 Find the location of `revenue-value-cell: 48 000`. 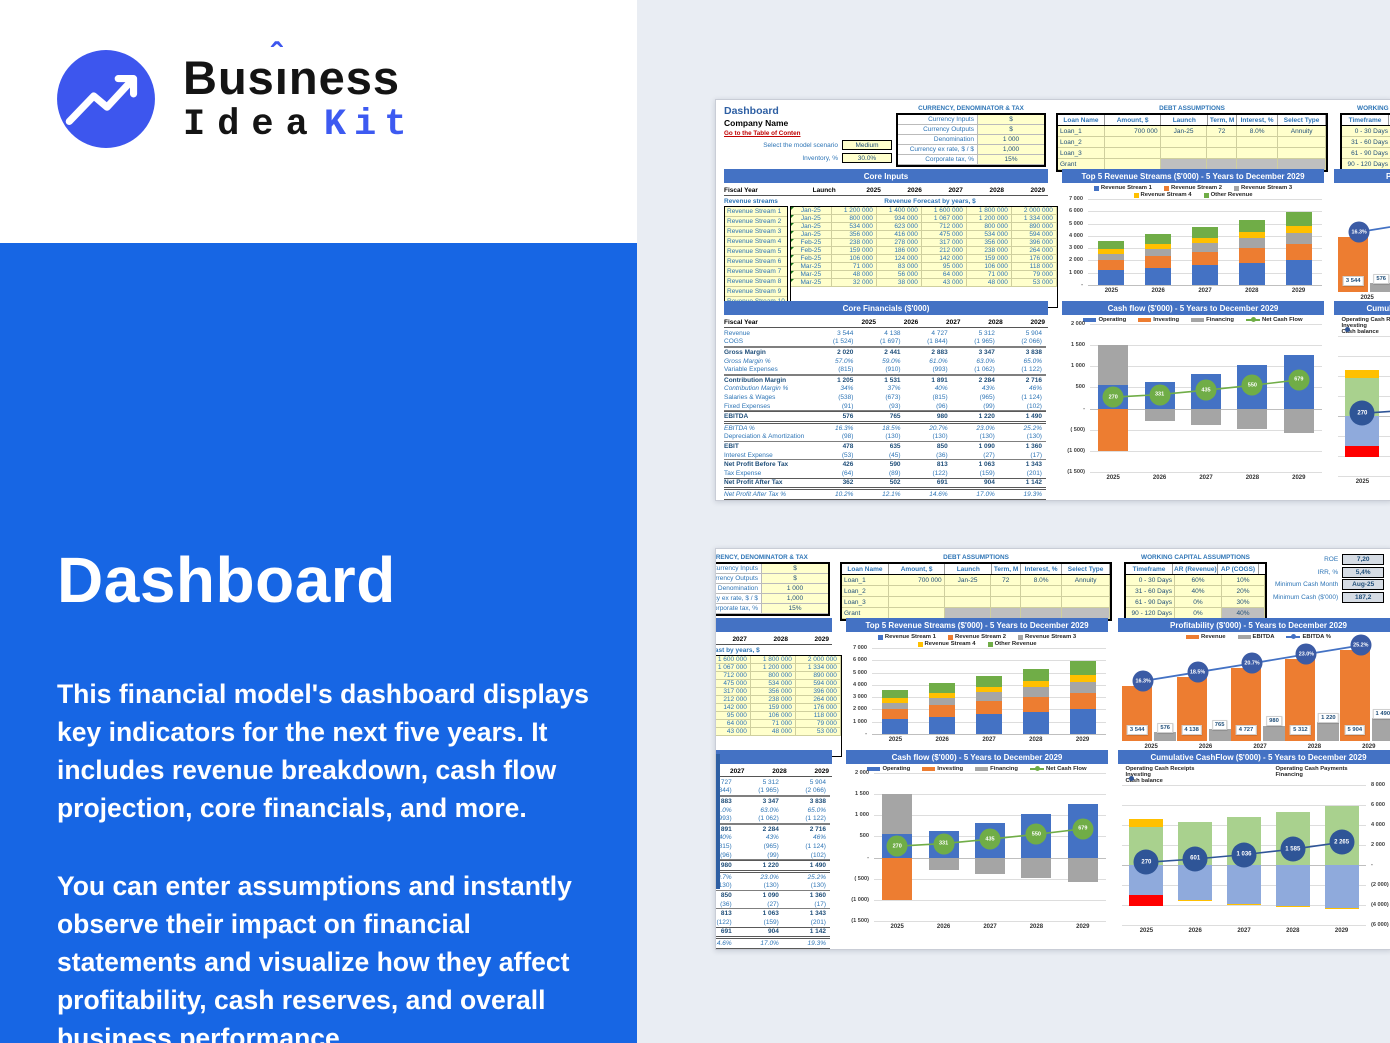

revenue-value-cell: 48 000 is located at coordinates (773, 732).